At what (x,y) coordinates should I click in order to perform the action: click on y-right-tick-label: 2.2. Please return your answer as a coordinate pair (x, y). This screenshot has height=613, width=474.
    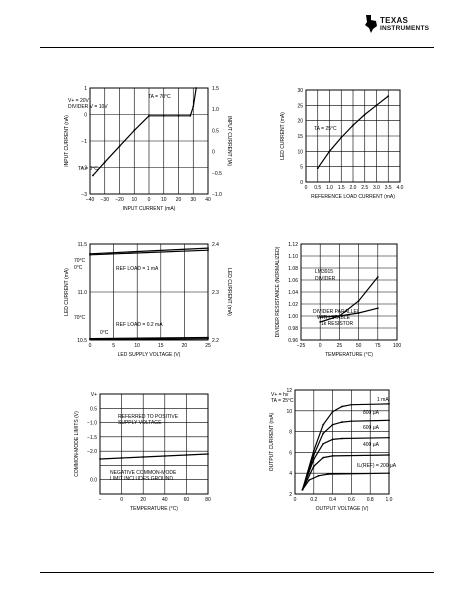
    Looking at the image, I should click on (215, 341).